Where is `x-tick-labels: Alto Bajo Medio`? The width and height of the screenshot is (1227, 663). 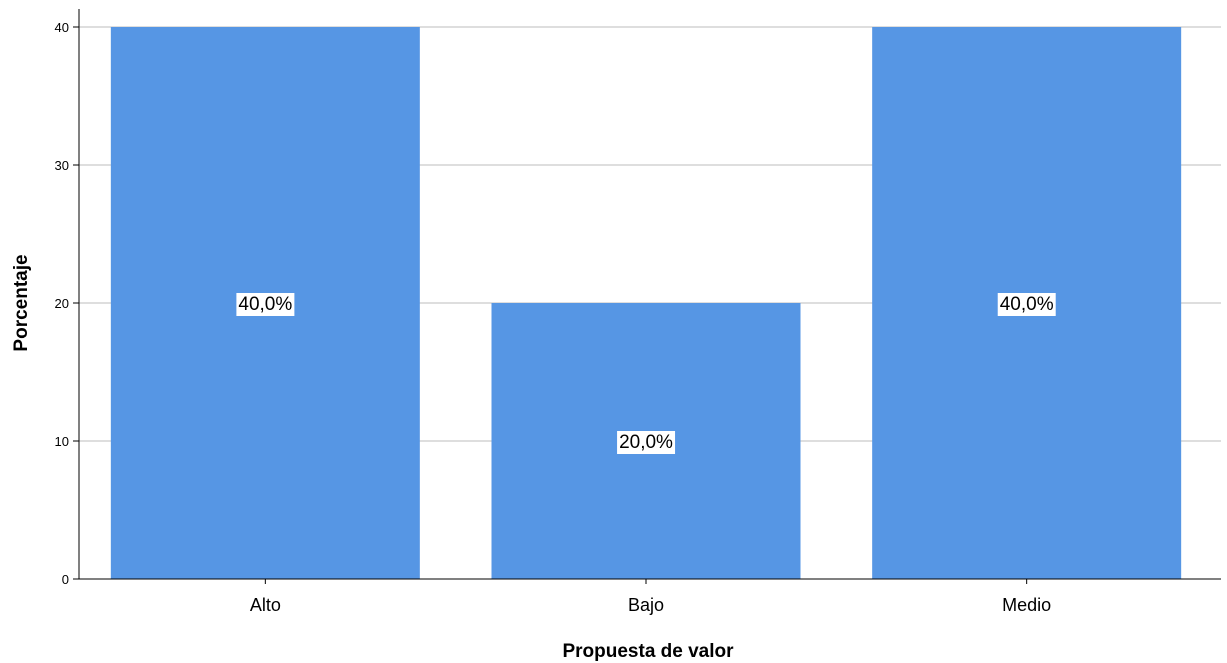
x-tick-labels: Alto Bajo Medio is located at coordinates (650, 605).